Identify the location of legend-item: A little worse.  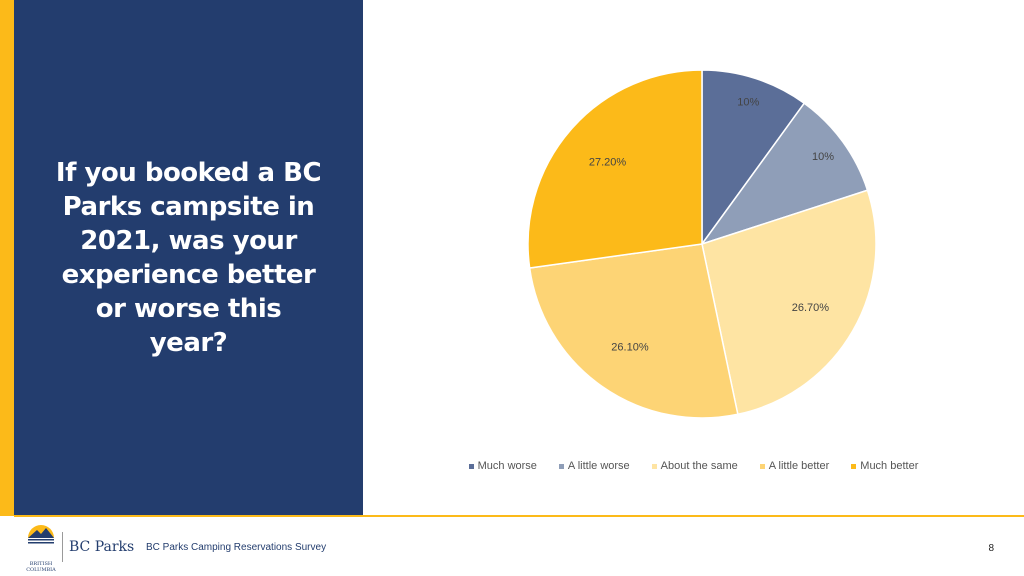
(594, 466).